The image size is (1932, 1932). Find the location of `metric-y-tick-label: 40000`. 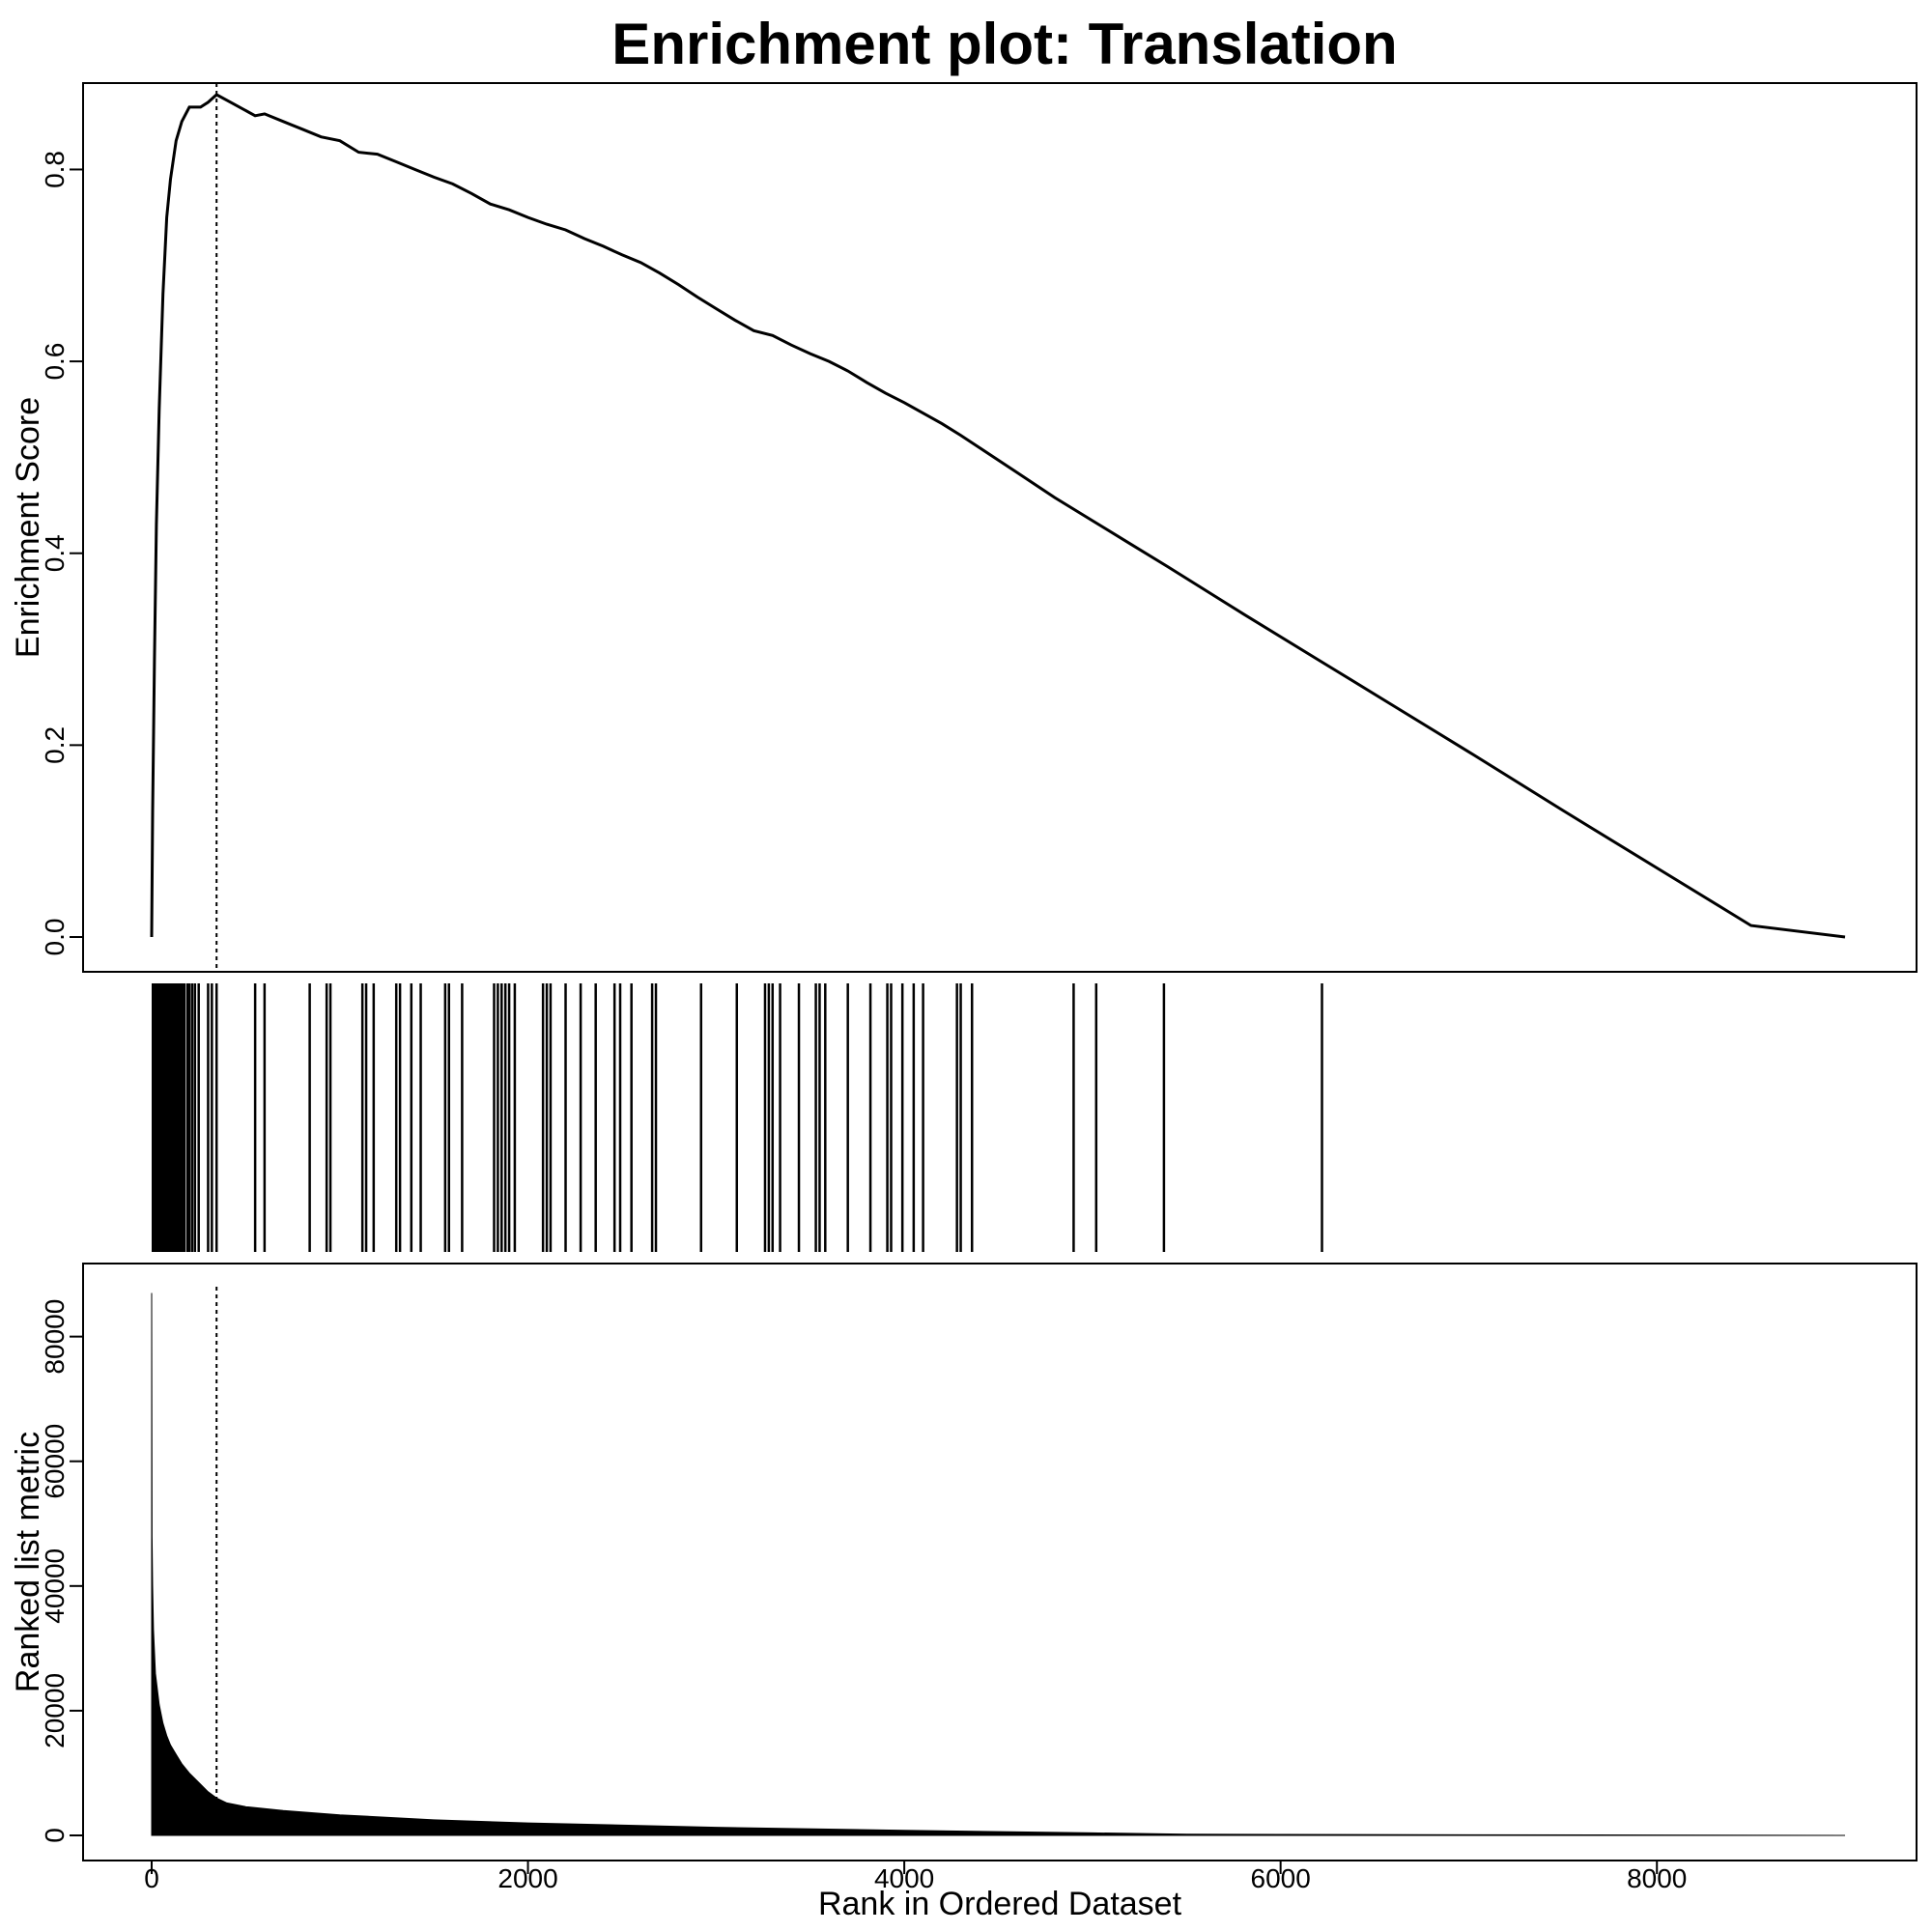

metric-y-tick-label: 40000 is located at coordinates (55, 1586).